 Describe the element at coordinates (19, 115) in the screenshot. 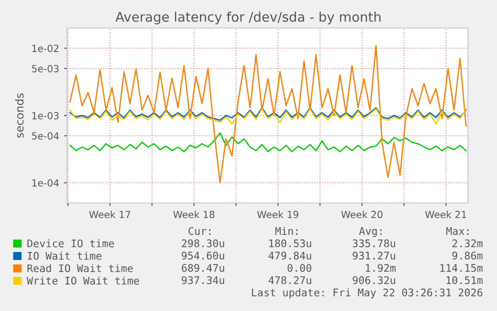

I see `y-axis-title: seconds` at that location.